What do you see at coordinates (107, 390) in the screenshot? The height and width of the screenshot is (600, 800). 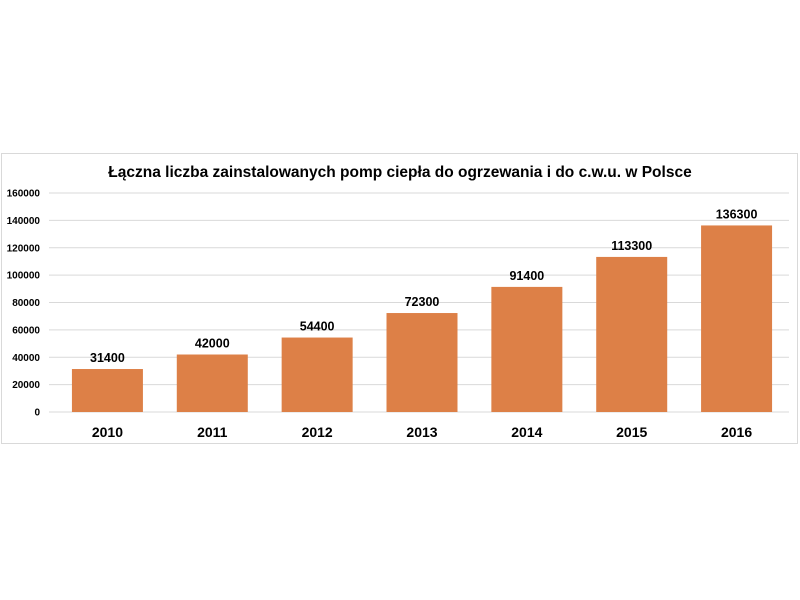 I see `bar-2010` at bounding box center [107, 390].